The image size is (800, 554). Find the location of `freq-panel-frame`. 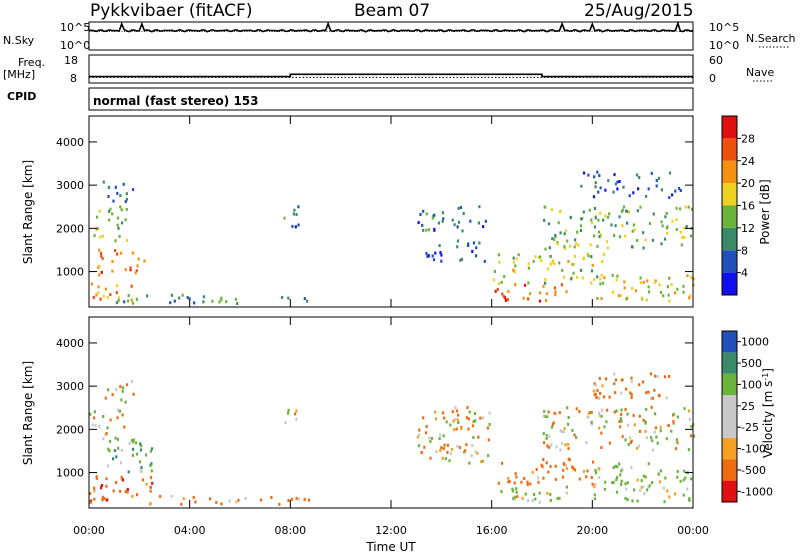

freq-panel-frame is located at coordinates (391, 69).